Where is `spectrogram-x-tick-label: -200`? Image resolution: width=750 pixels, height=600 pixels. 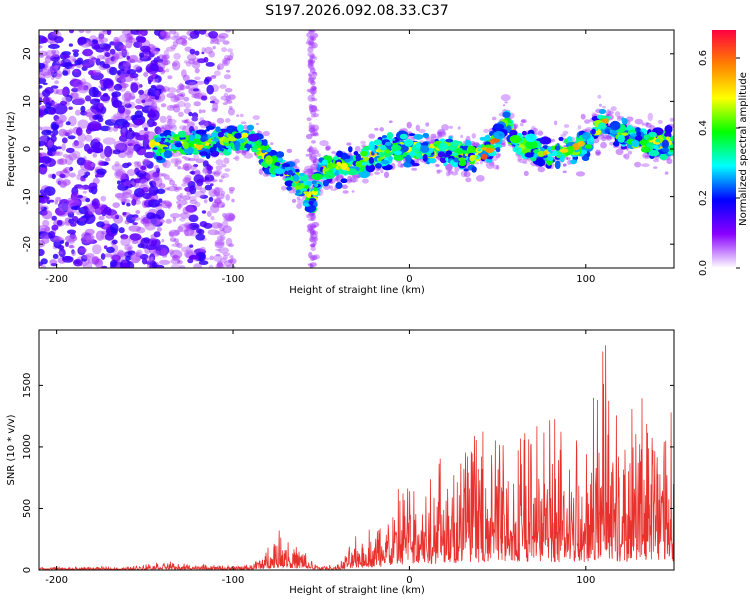 spectrogram-x-tick-label: -200 is located at coordinates (56, 279).